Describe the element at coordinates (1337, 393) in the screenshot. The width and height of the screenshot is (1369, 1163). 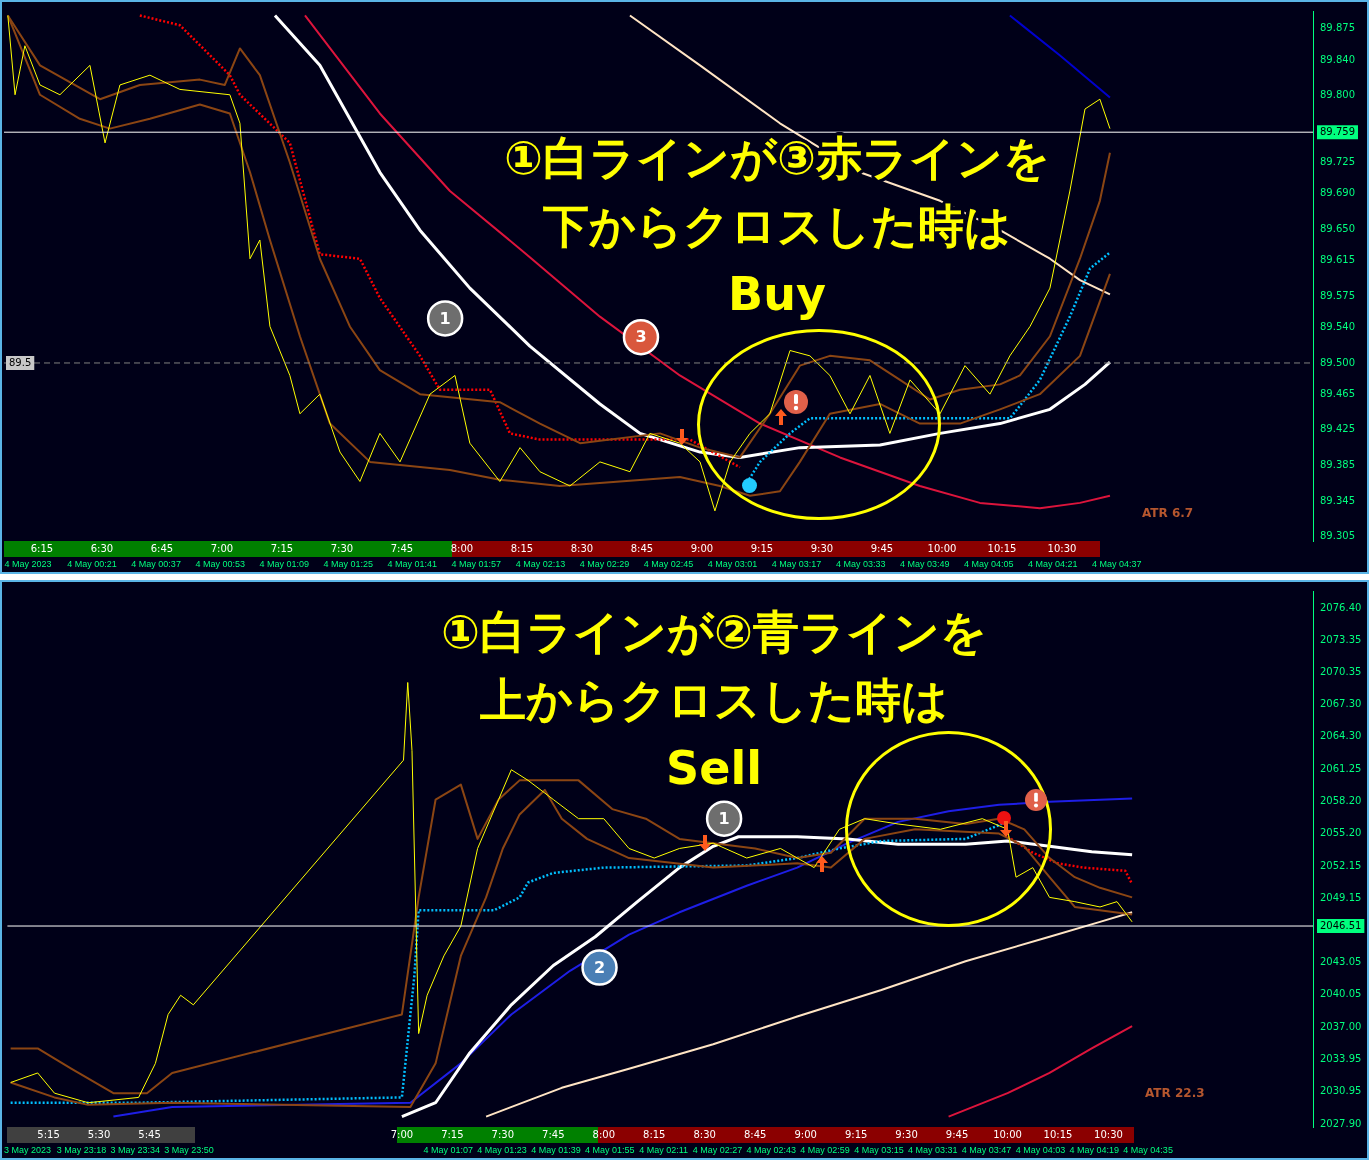
I see `y-tick-label: 89.465` at that location.